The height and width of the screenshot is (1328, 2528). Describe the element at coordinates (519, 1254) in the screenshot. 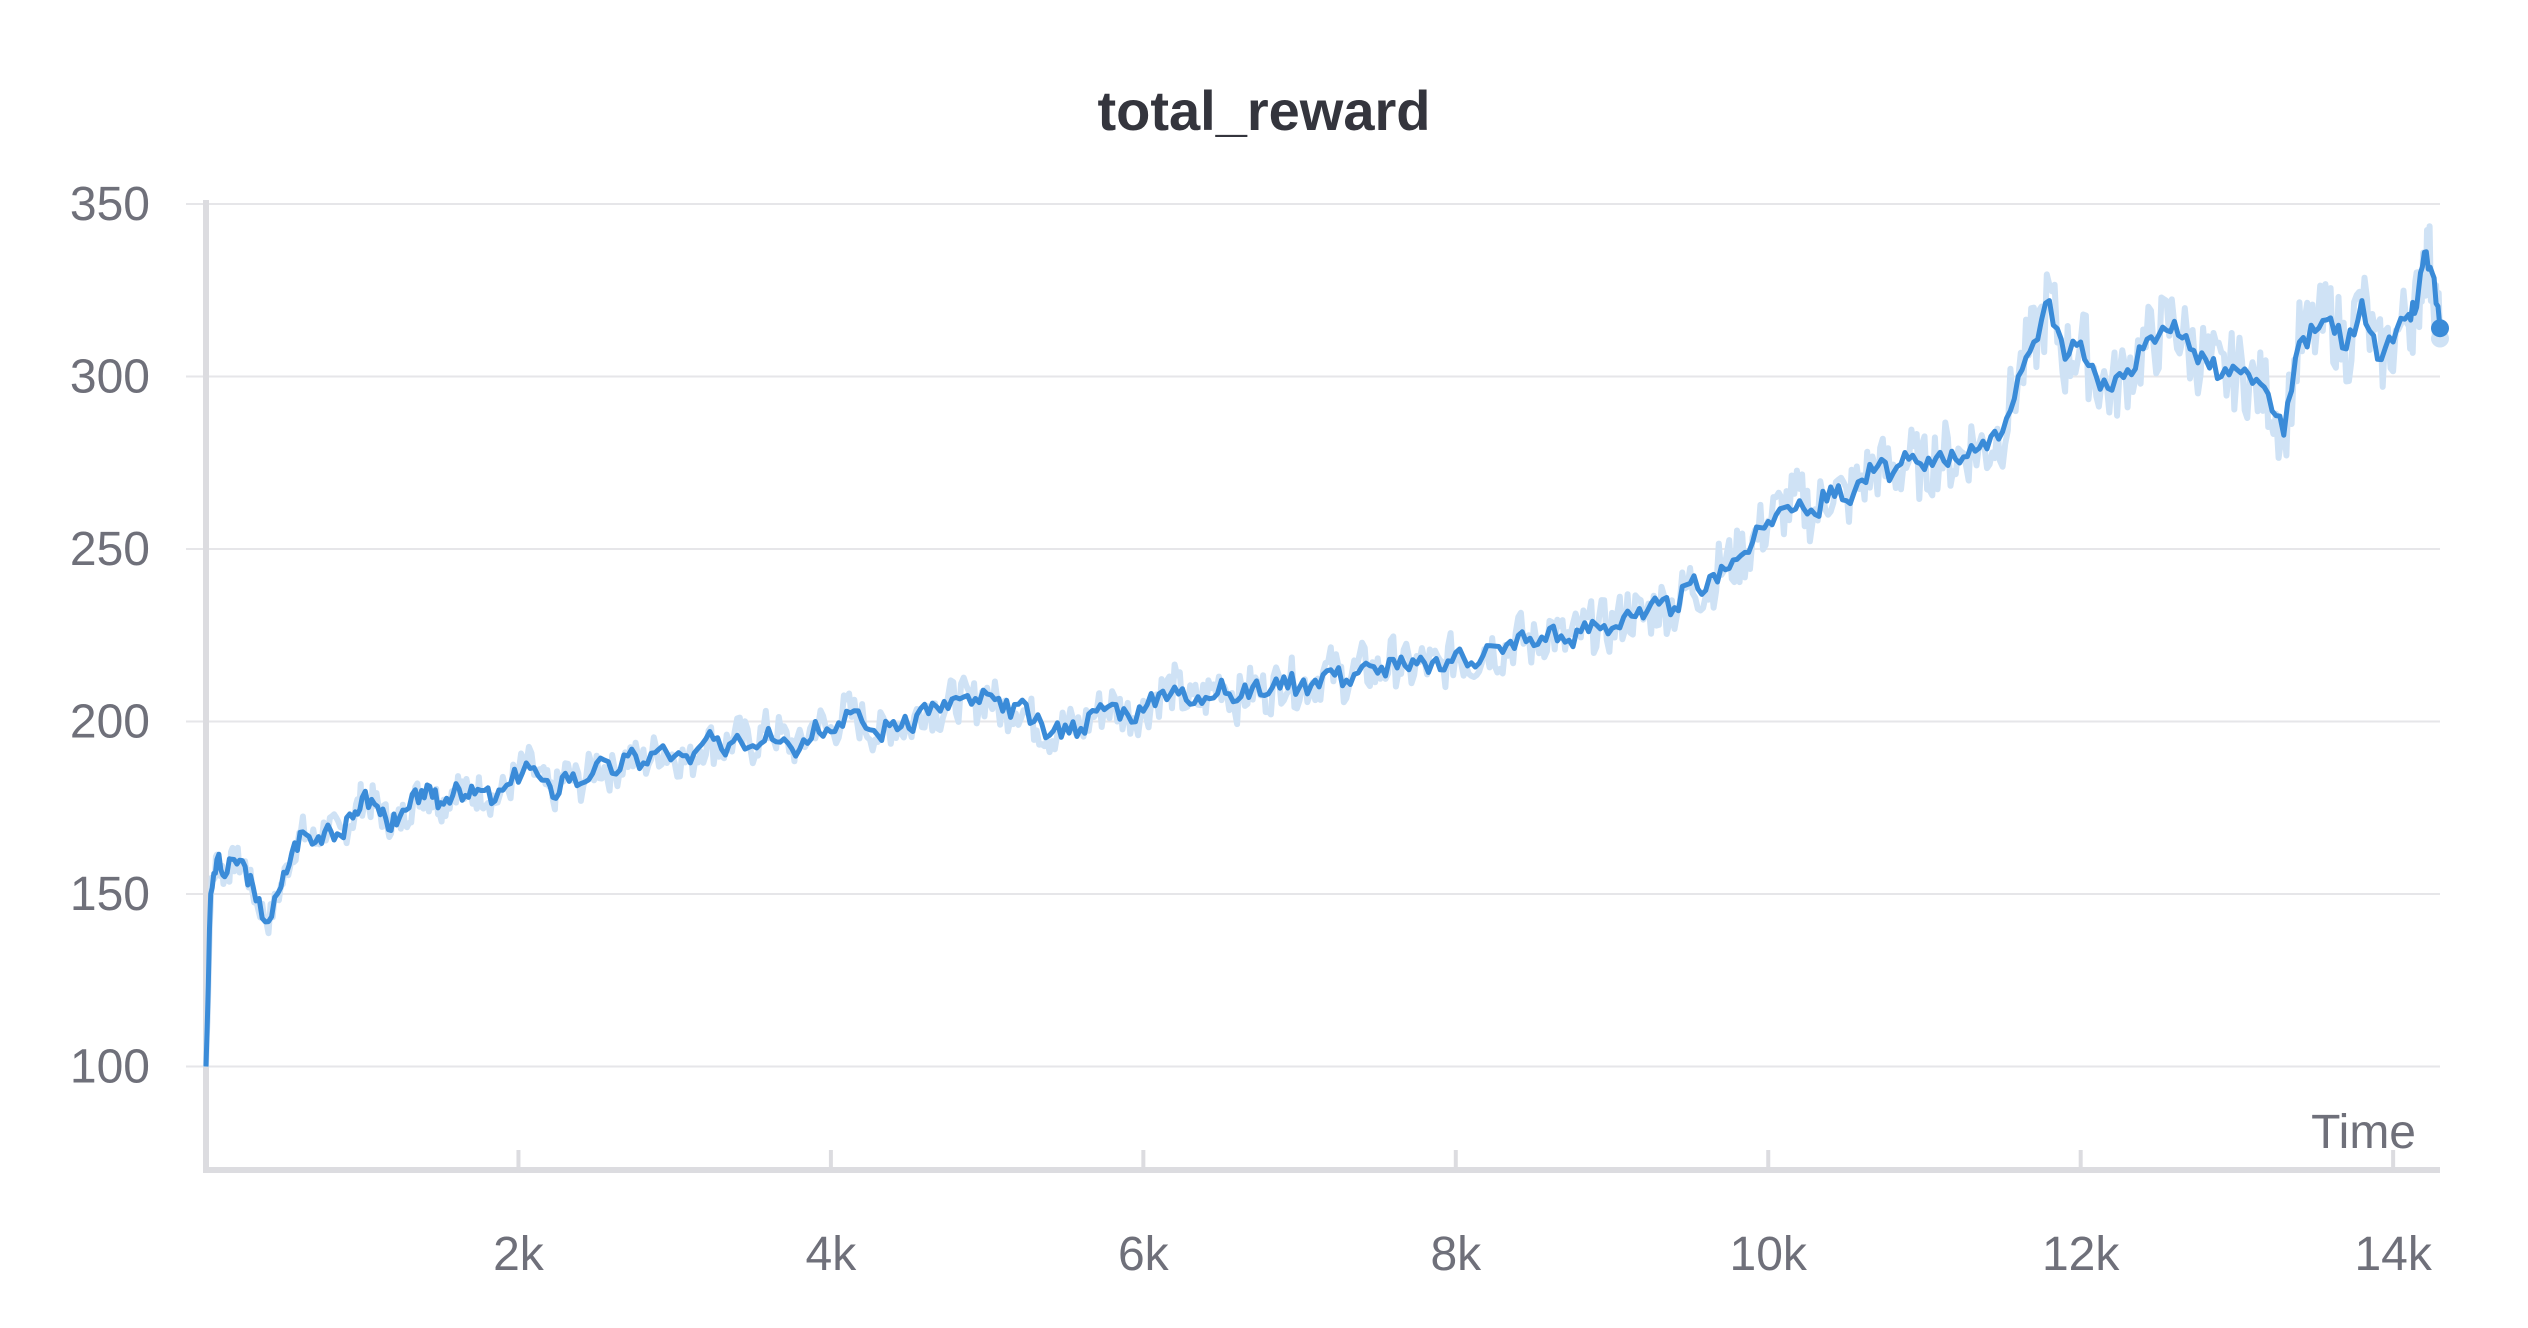

I see `x-tick-label: 2k` at that location.